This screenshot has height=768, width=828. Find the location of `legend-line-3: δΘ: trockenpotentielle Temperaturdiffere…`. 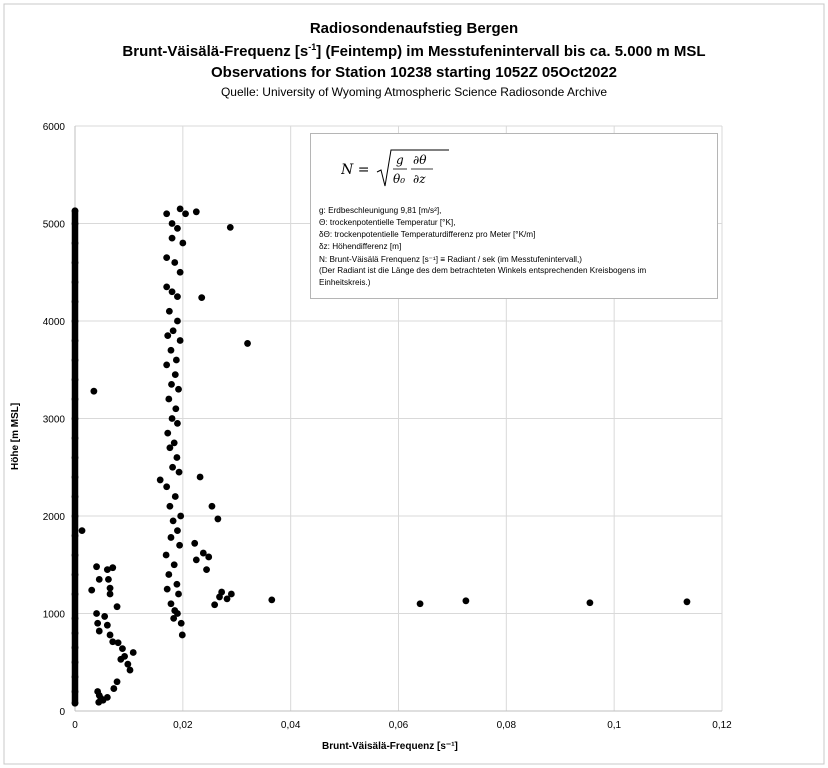

legend-line-3: δΘ: trockenpotentielle Temperaturdiffere… is located at coordinates (427, 234).